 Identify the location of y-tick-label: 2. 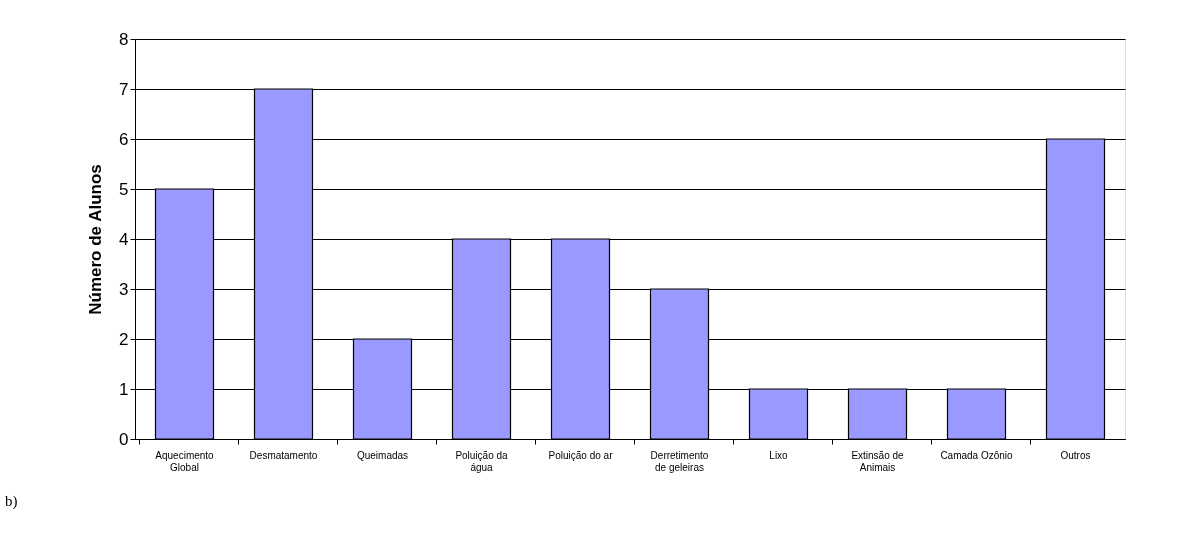
(124, 339).